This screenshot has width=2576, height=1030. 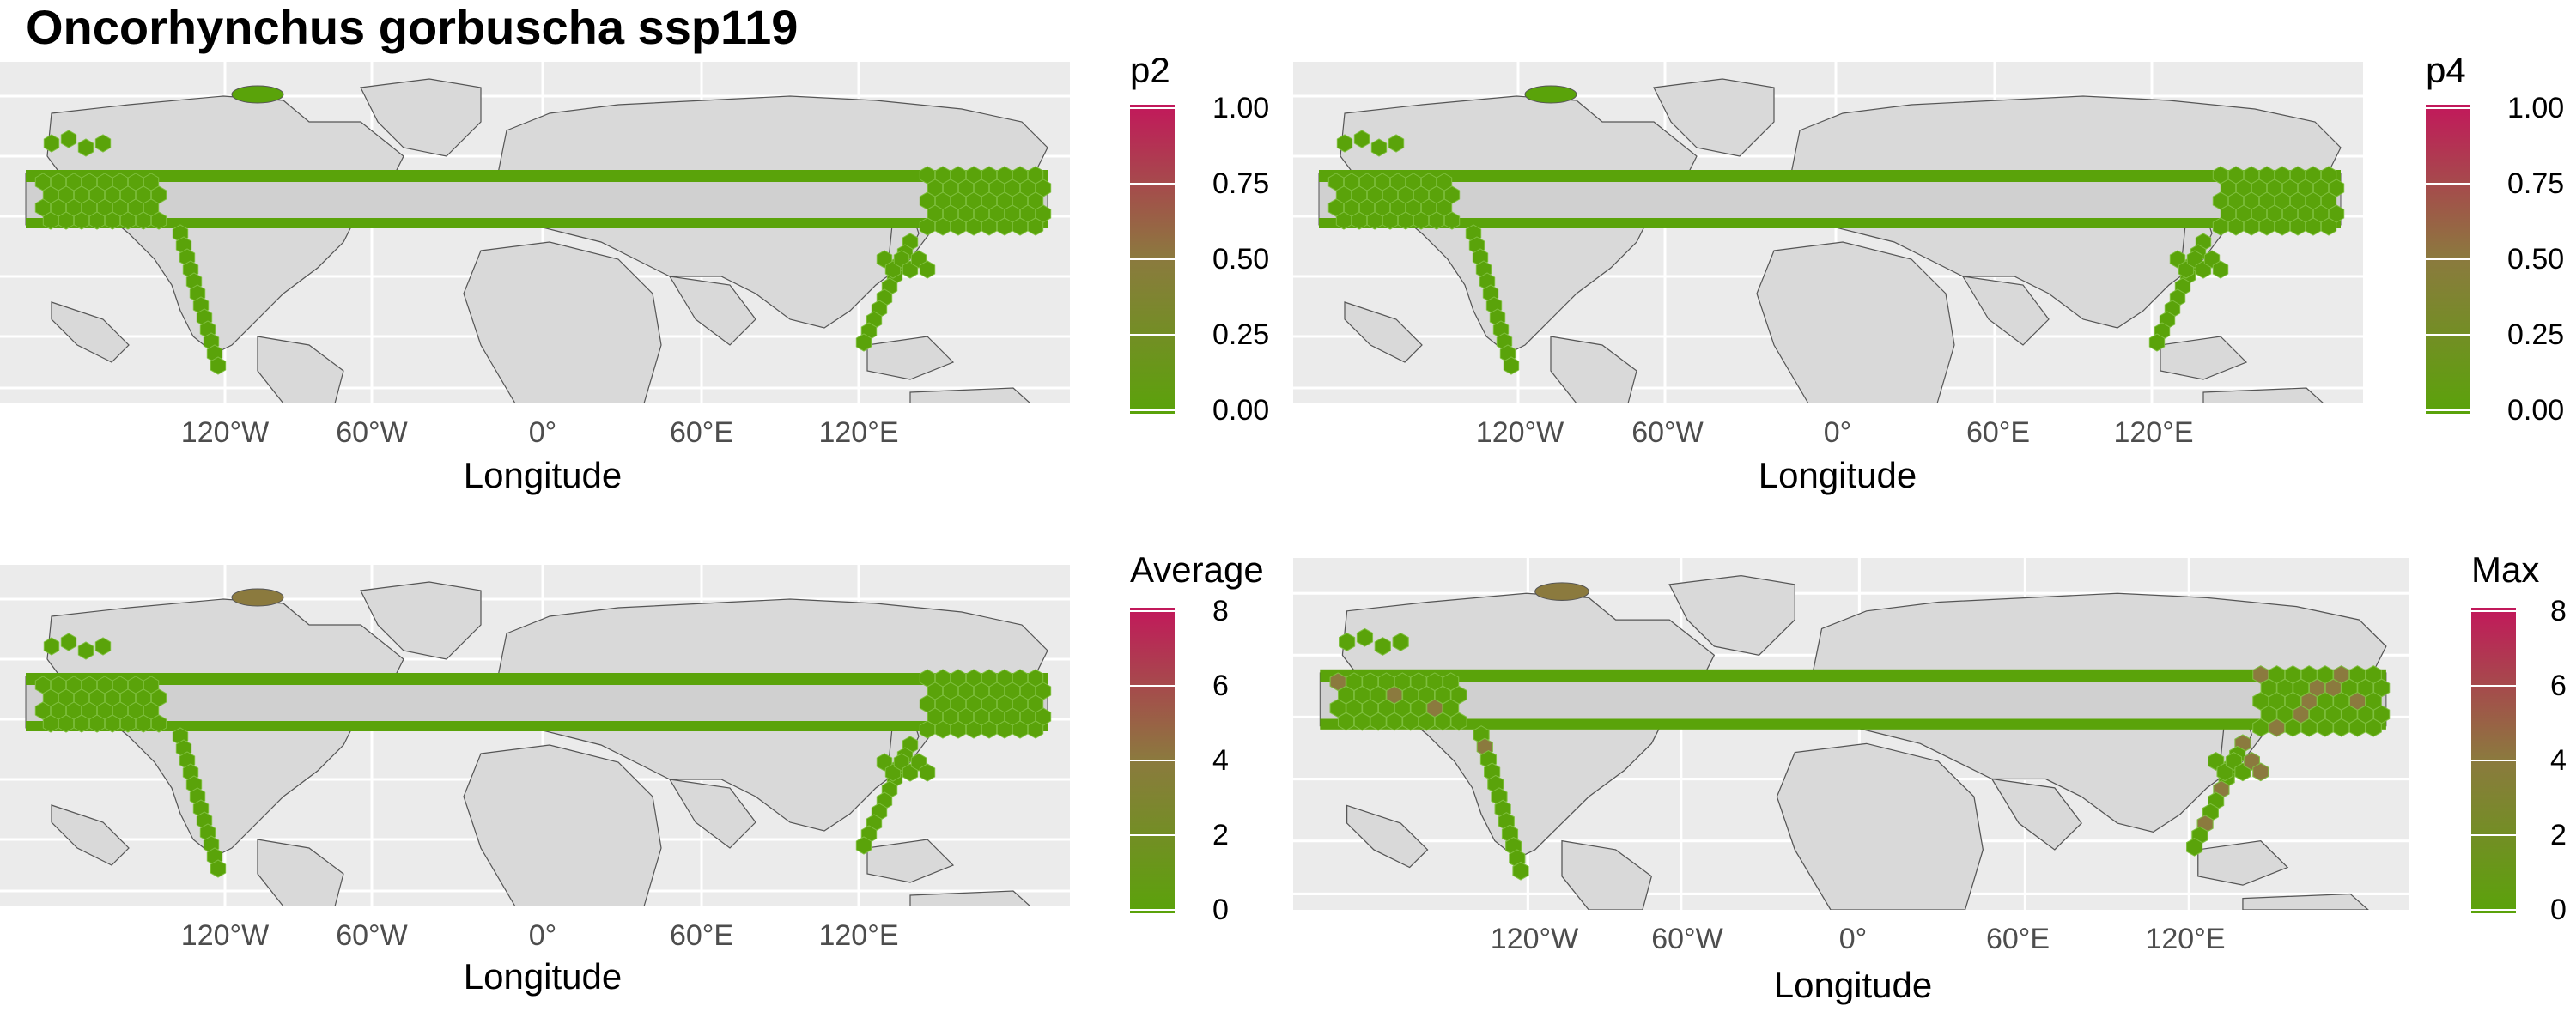 I want to click on legend-tick-label: 0, so click(x=2558, y=910).